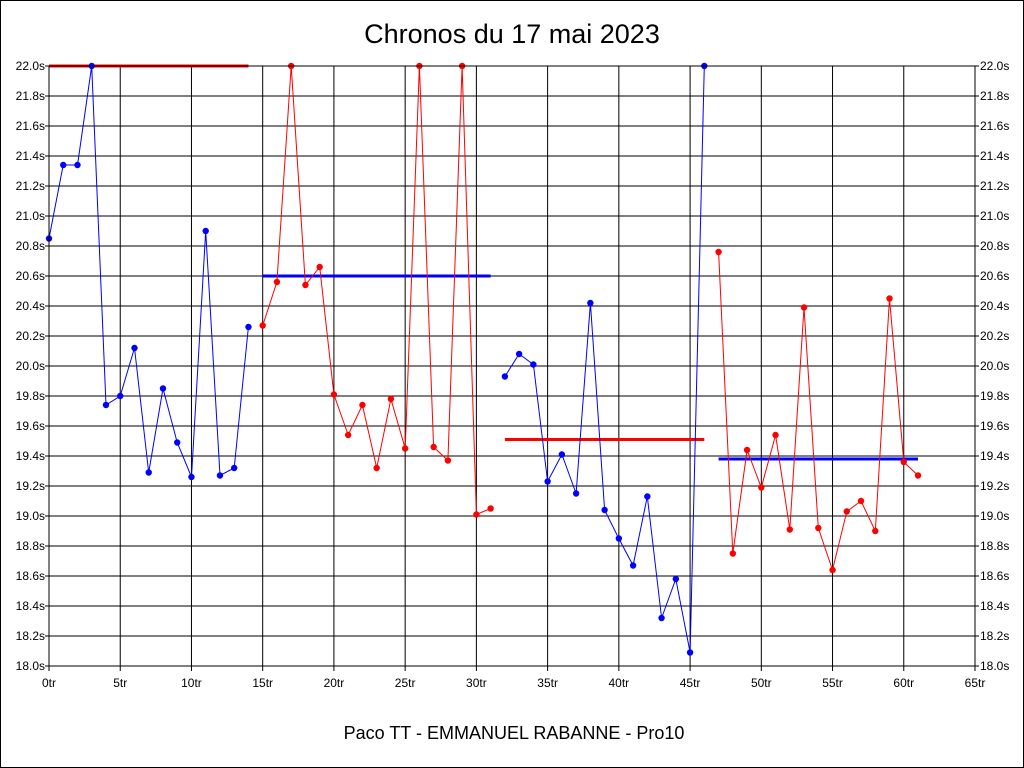  Describe the element at coordinates (30, 666) in the screenshot. I see `y-tick-label-left: 18.0s` at that location.